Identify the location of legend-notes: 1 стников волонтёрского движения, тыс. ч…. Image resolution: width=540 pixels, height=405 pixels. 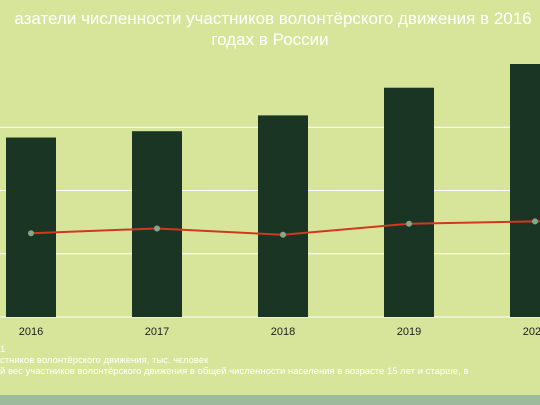
(270, 360).